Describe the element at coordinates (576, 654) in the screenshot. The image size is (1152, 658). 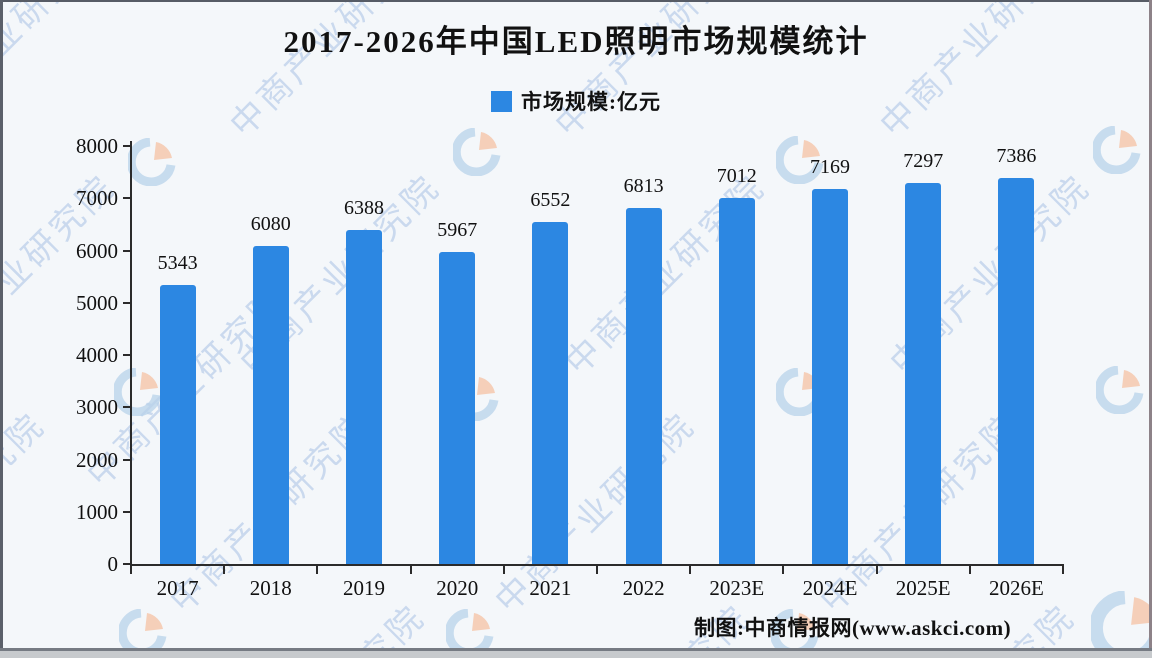
I see `frame-bottom-strip` at that location.